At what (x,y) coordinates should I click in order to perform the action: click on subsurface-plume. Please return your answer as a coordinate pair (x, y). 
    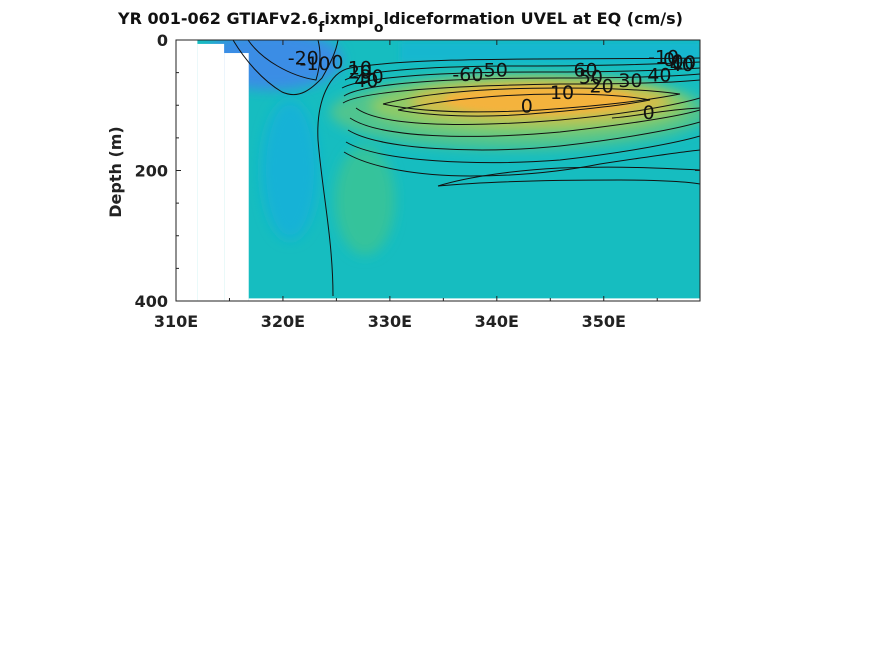
    Looking at the image, I should click on (365, 200).